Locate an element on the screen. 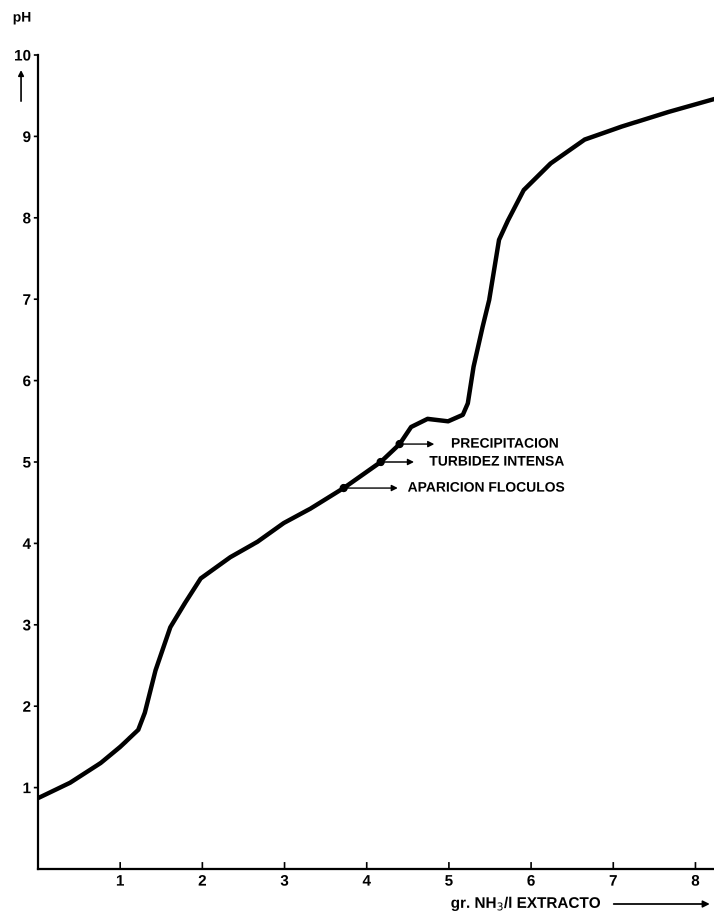 The image size is (714, 921). x-tick-label: 5 is located at coordinates (449, 880).